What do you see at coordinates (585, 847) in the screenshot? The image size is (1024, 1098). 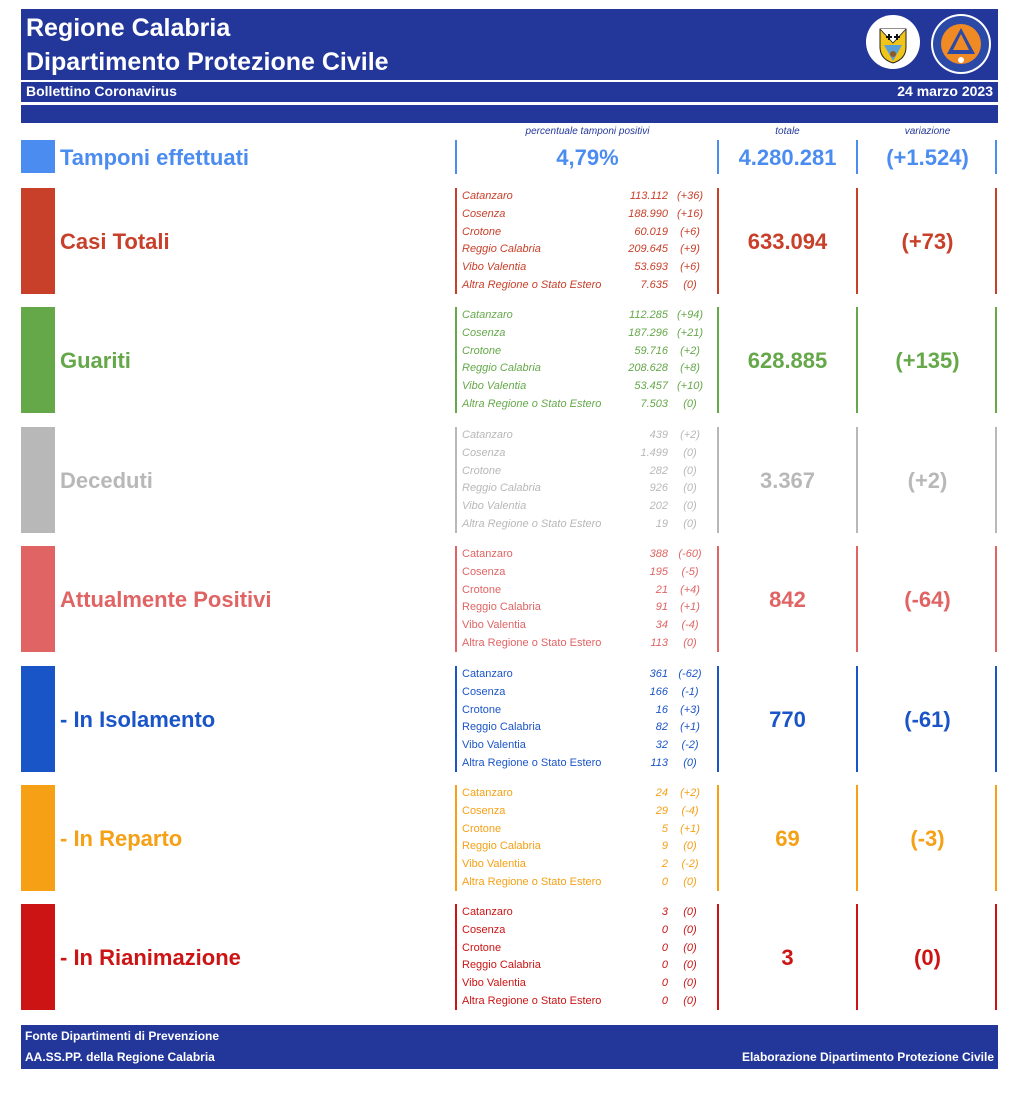 I see `province-row: Reggio Calabria 9 (0)` at bounding box center [585, 847].